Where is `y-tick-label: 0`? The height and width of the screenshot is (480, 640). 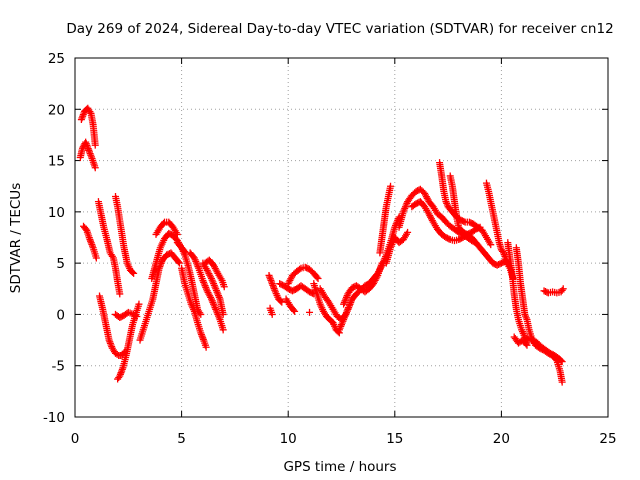
y-tick-label: 0 is located at coordinates (60, 315).